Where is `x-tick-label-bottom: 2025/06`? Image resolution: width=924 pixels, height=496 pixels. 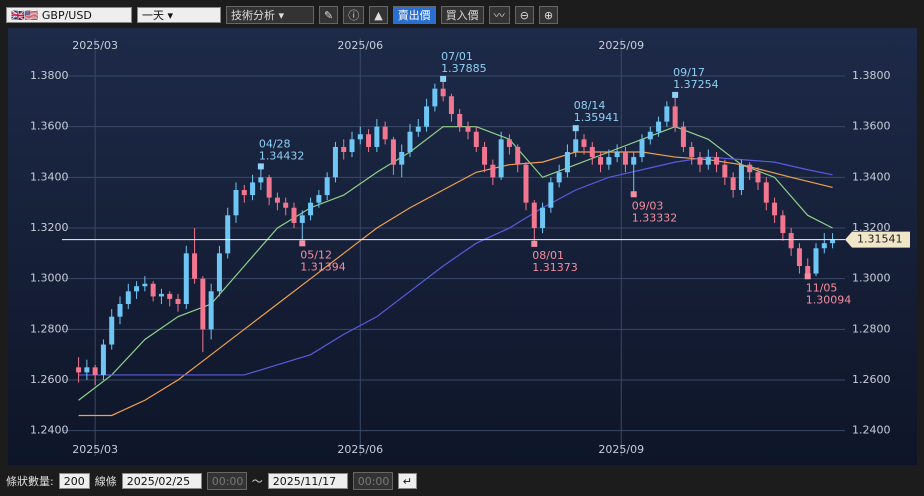 x-tick-label-bottom: 2025/06 is located at coordinates (360, 449).